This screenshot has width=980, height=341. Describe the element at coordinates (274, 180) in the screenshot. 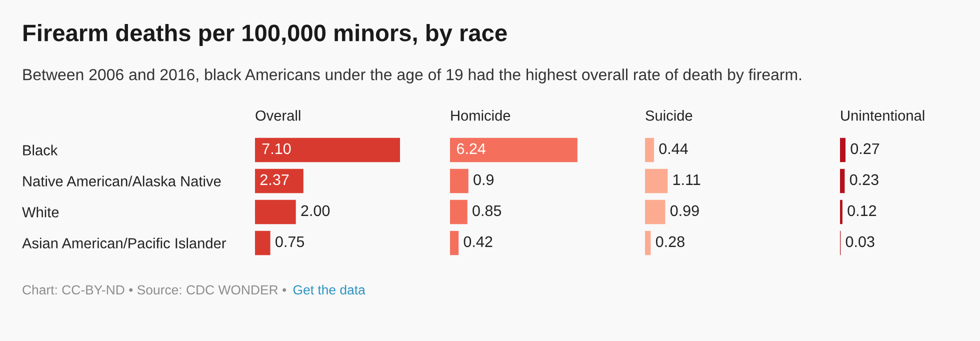

I see `data-label: 2.37` at that location.